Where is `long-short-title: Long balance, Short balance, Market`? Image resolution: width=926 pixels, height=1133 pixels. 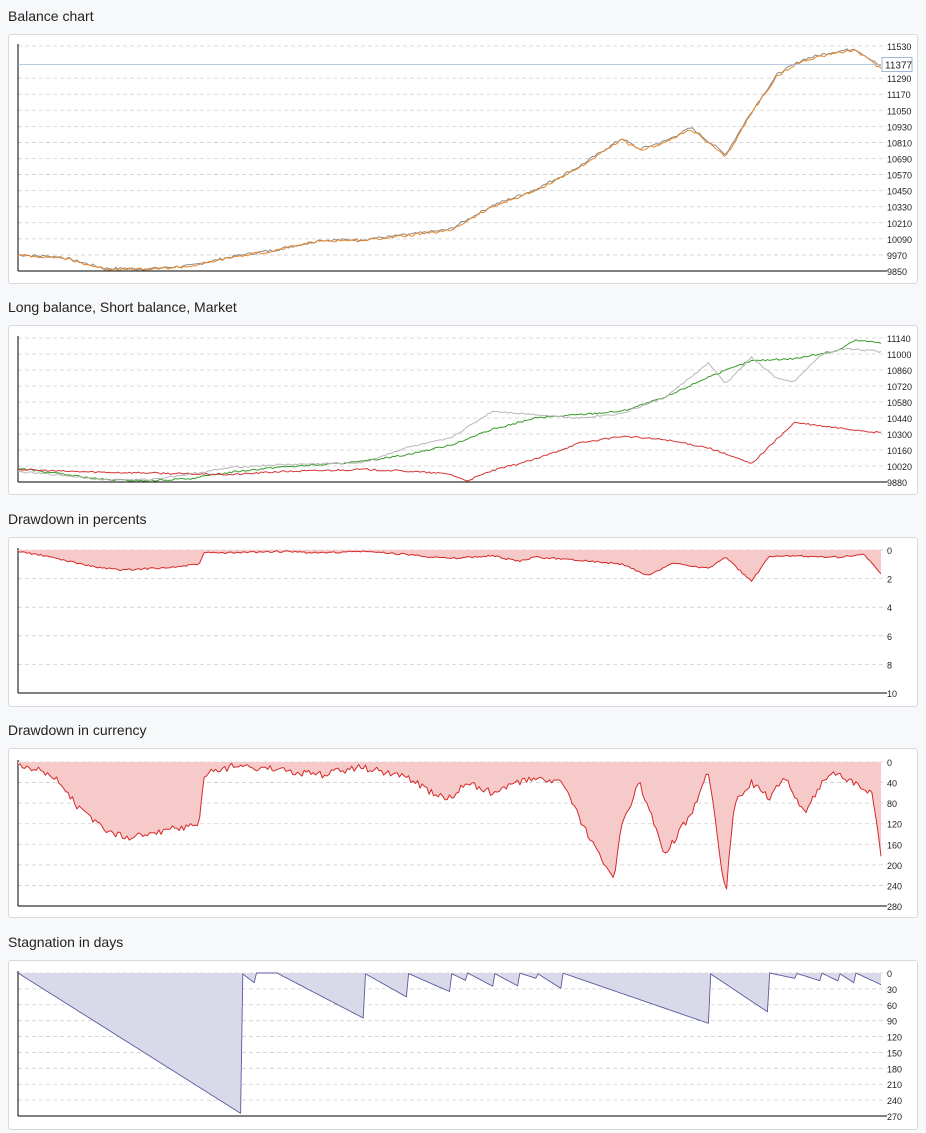
long-short-title: Long balance, Short balance, Market is located at coordinates (122, 307).